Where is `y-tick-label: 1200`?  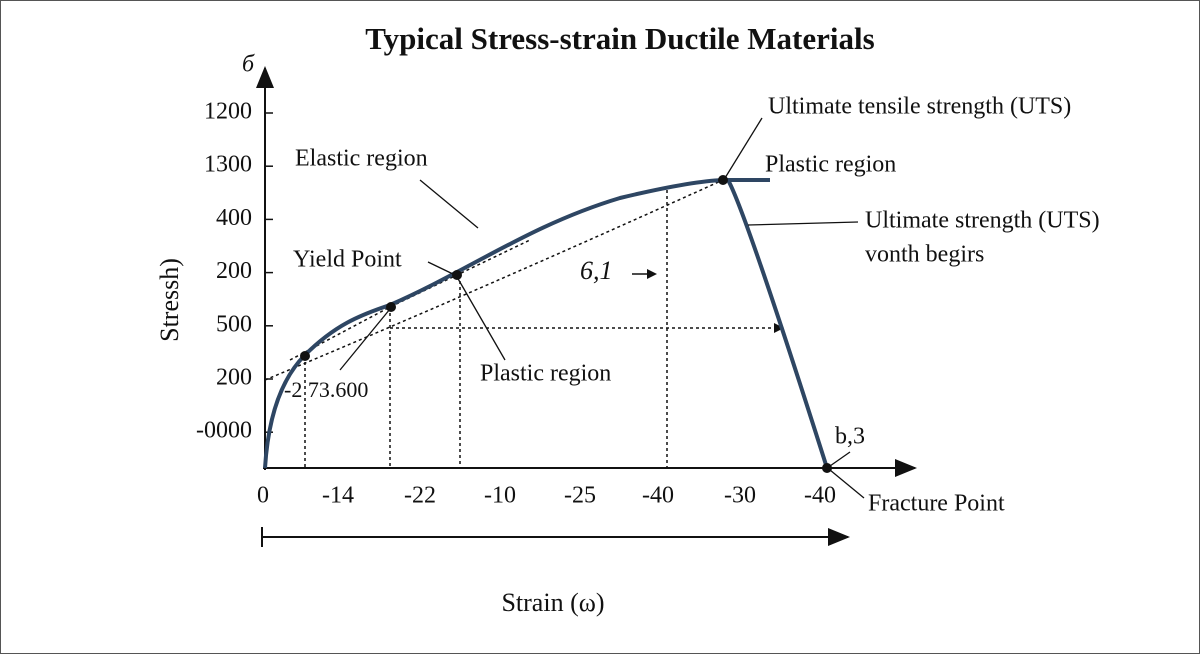 y-tick-label: 1200 is located at coordinates (228, 112).